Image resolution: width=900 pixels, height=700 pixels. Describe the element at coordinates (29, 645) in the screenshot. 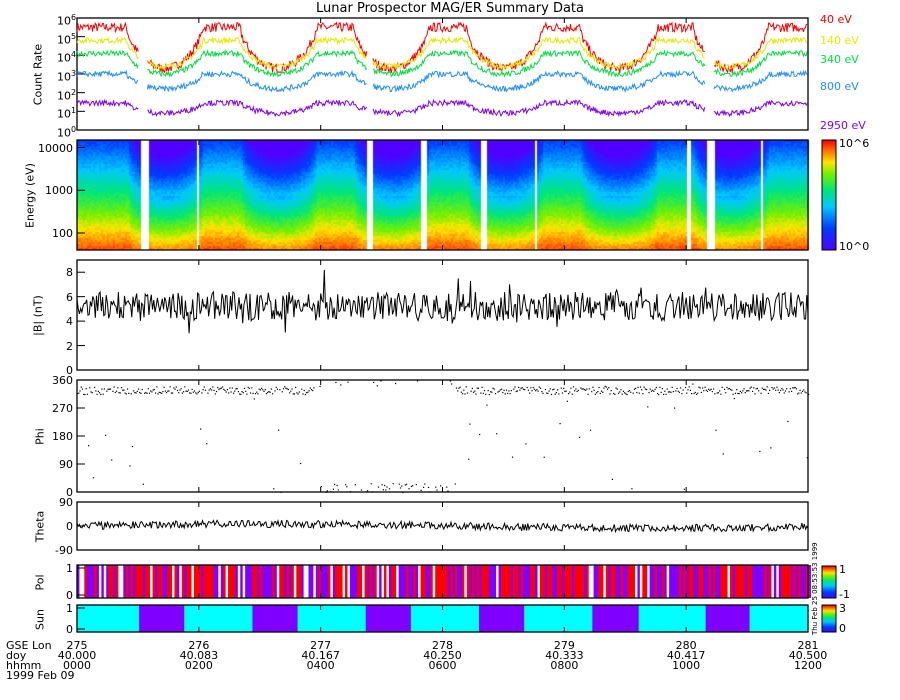

I see `x-row-label: GSE Lon` at that location.